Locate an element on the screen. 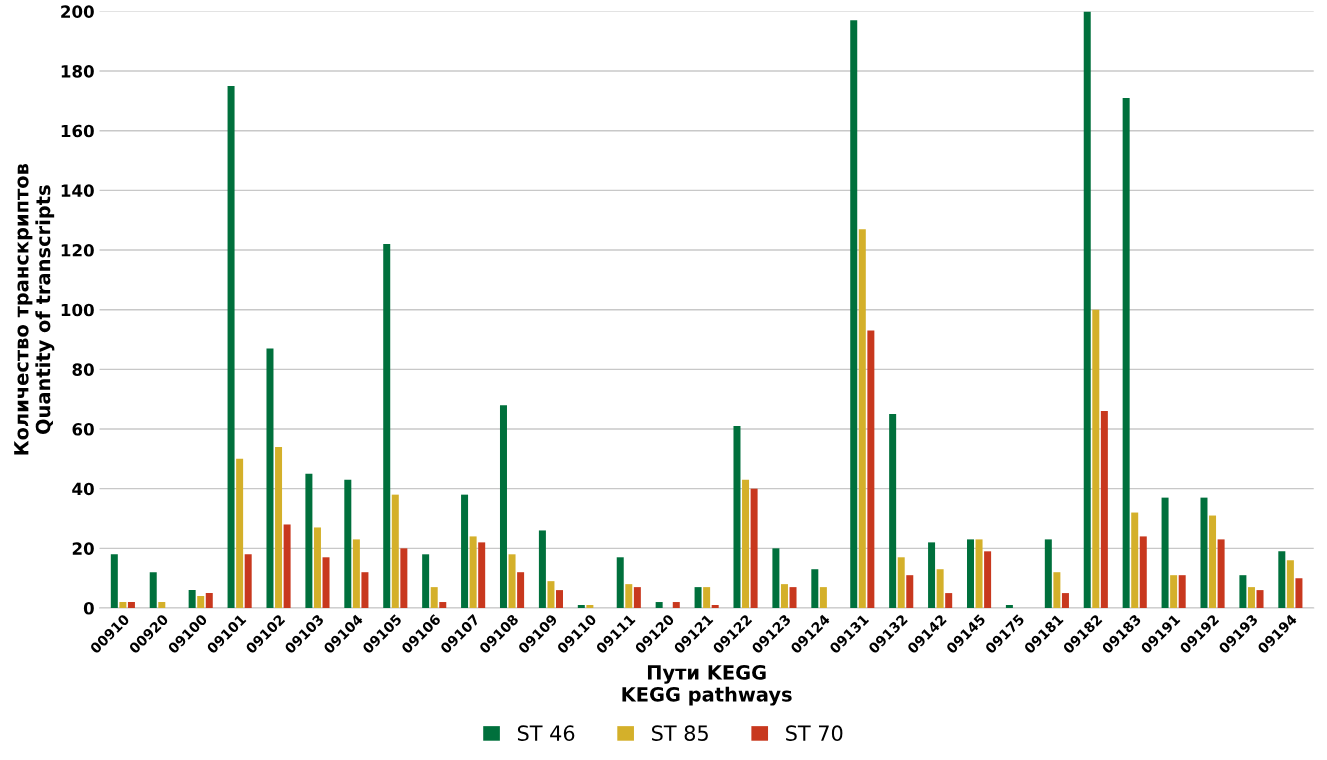  y-tick-label: 100 is located at coordinates (77, 310).